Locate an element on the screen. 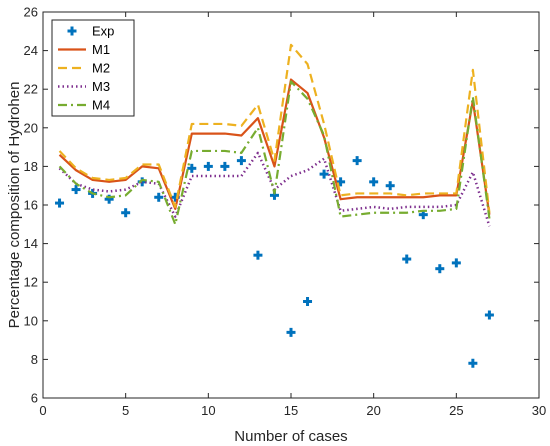 This screenshot has width=550, height=446. y-tick-label: 22 is located at coordinates (31, 89).